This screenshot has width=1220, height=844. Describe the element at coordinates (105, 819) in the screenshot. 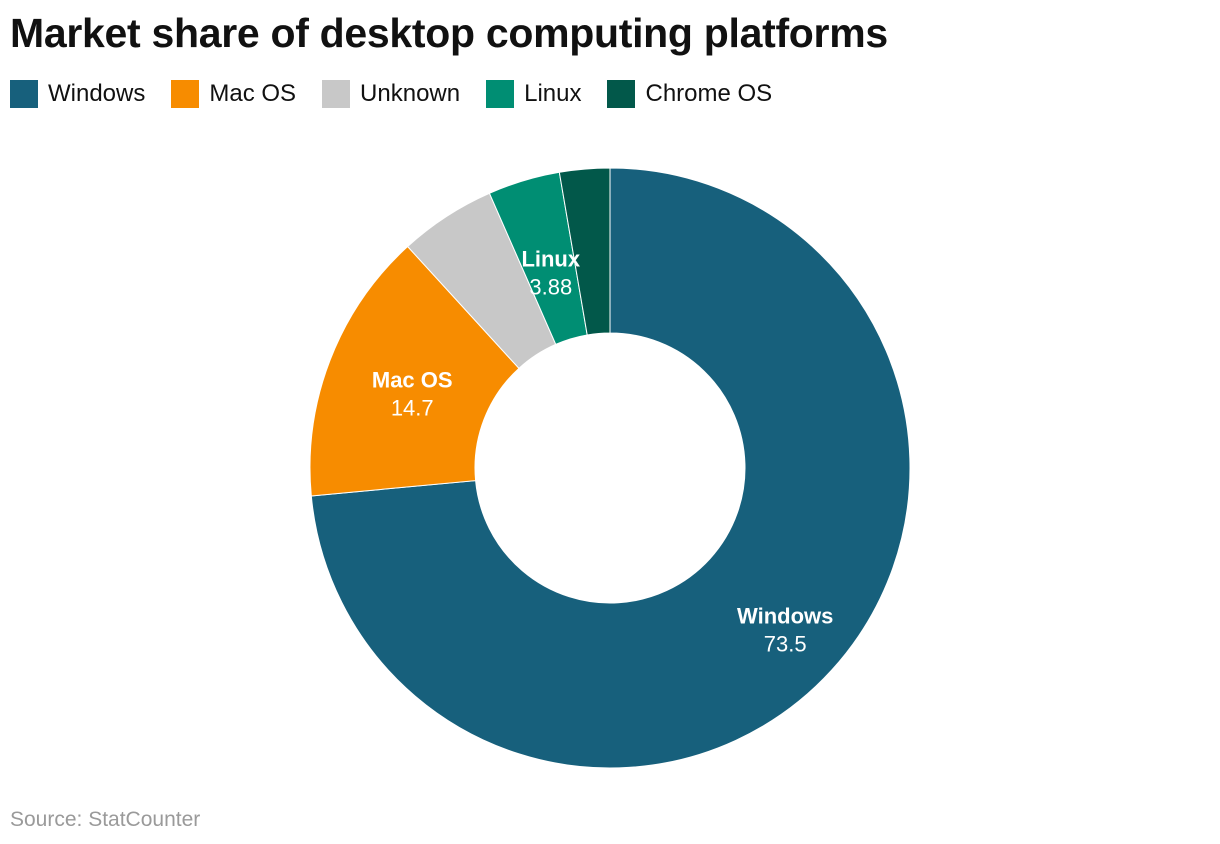

I see `source-note: Source: StatCounter` at that location.